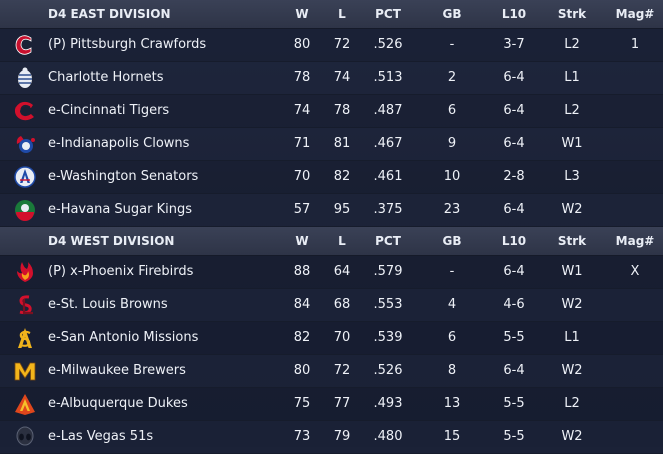 The width and height of the screenshot is (663, 454). I want to click on pittsburgh-crawfords-logo-icon, so click(25, 45).